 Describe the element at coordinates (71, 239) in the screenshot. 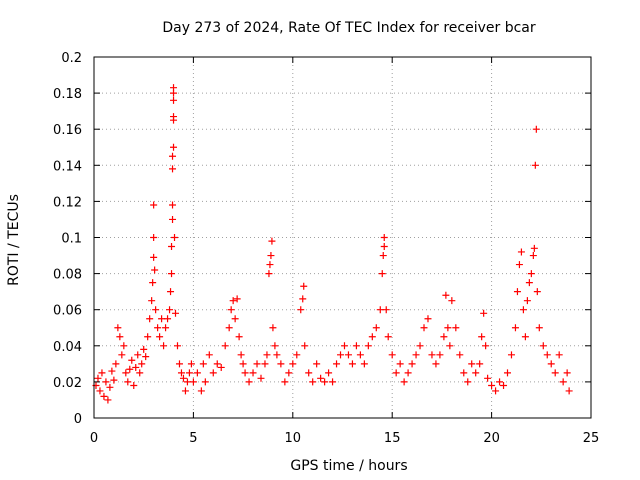

I see `y-tick-label: 0.1` at that location.